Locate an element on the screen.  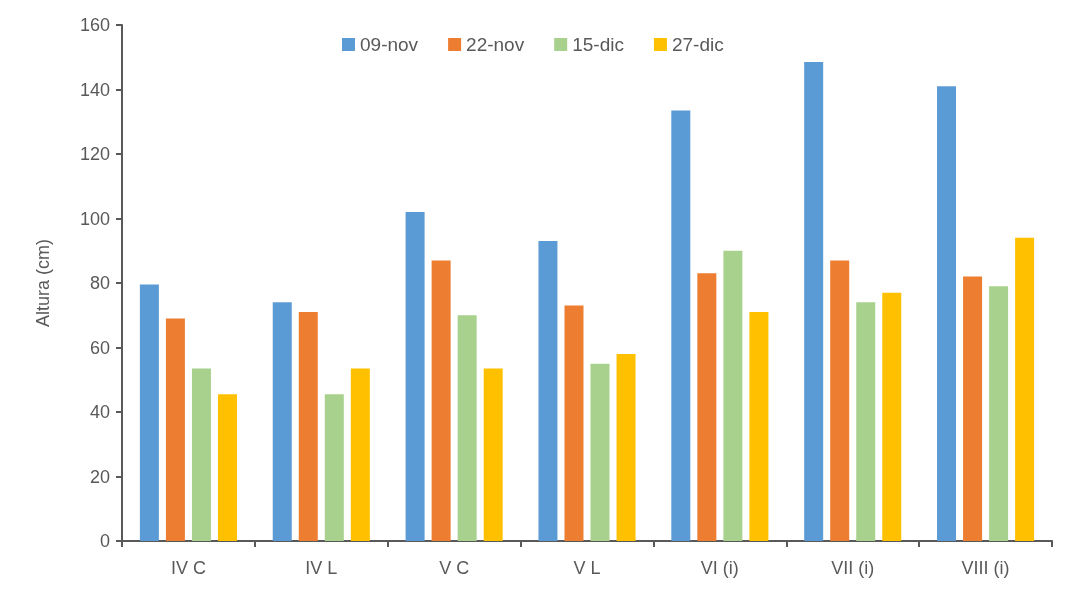
y-tick-label: 40 is located at coordinates (99, 412).